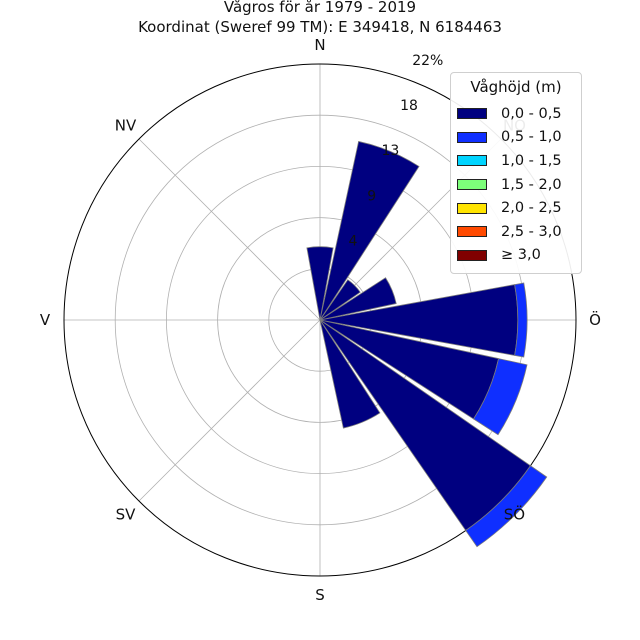 Image resolution: width=640 pixels, height=640 pixels. What do you see at coordinates (320, 8) in the screenshot?
I see `chart-title: Vågros för år 1979 - 2019` at bounding box center [320, 8].